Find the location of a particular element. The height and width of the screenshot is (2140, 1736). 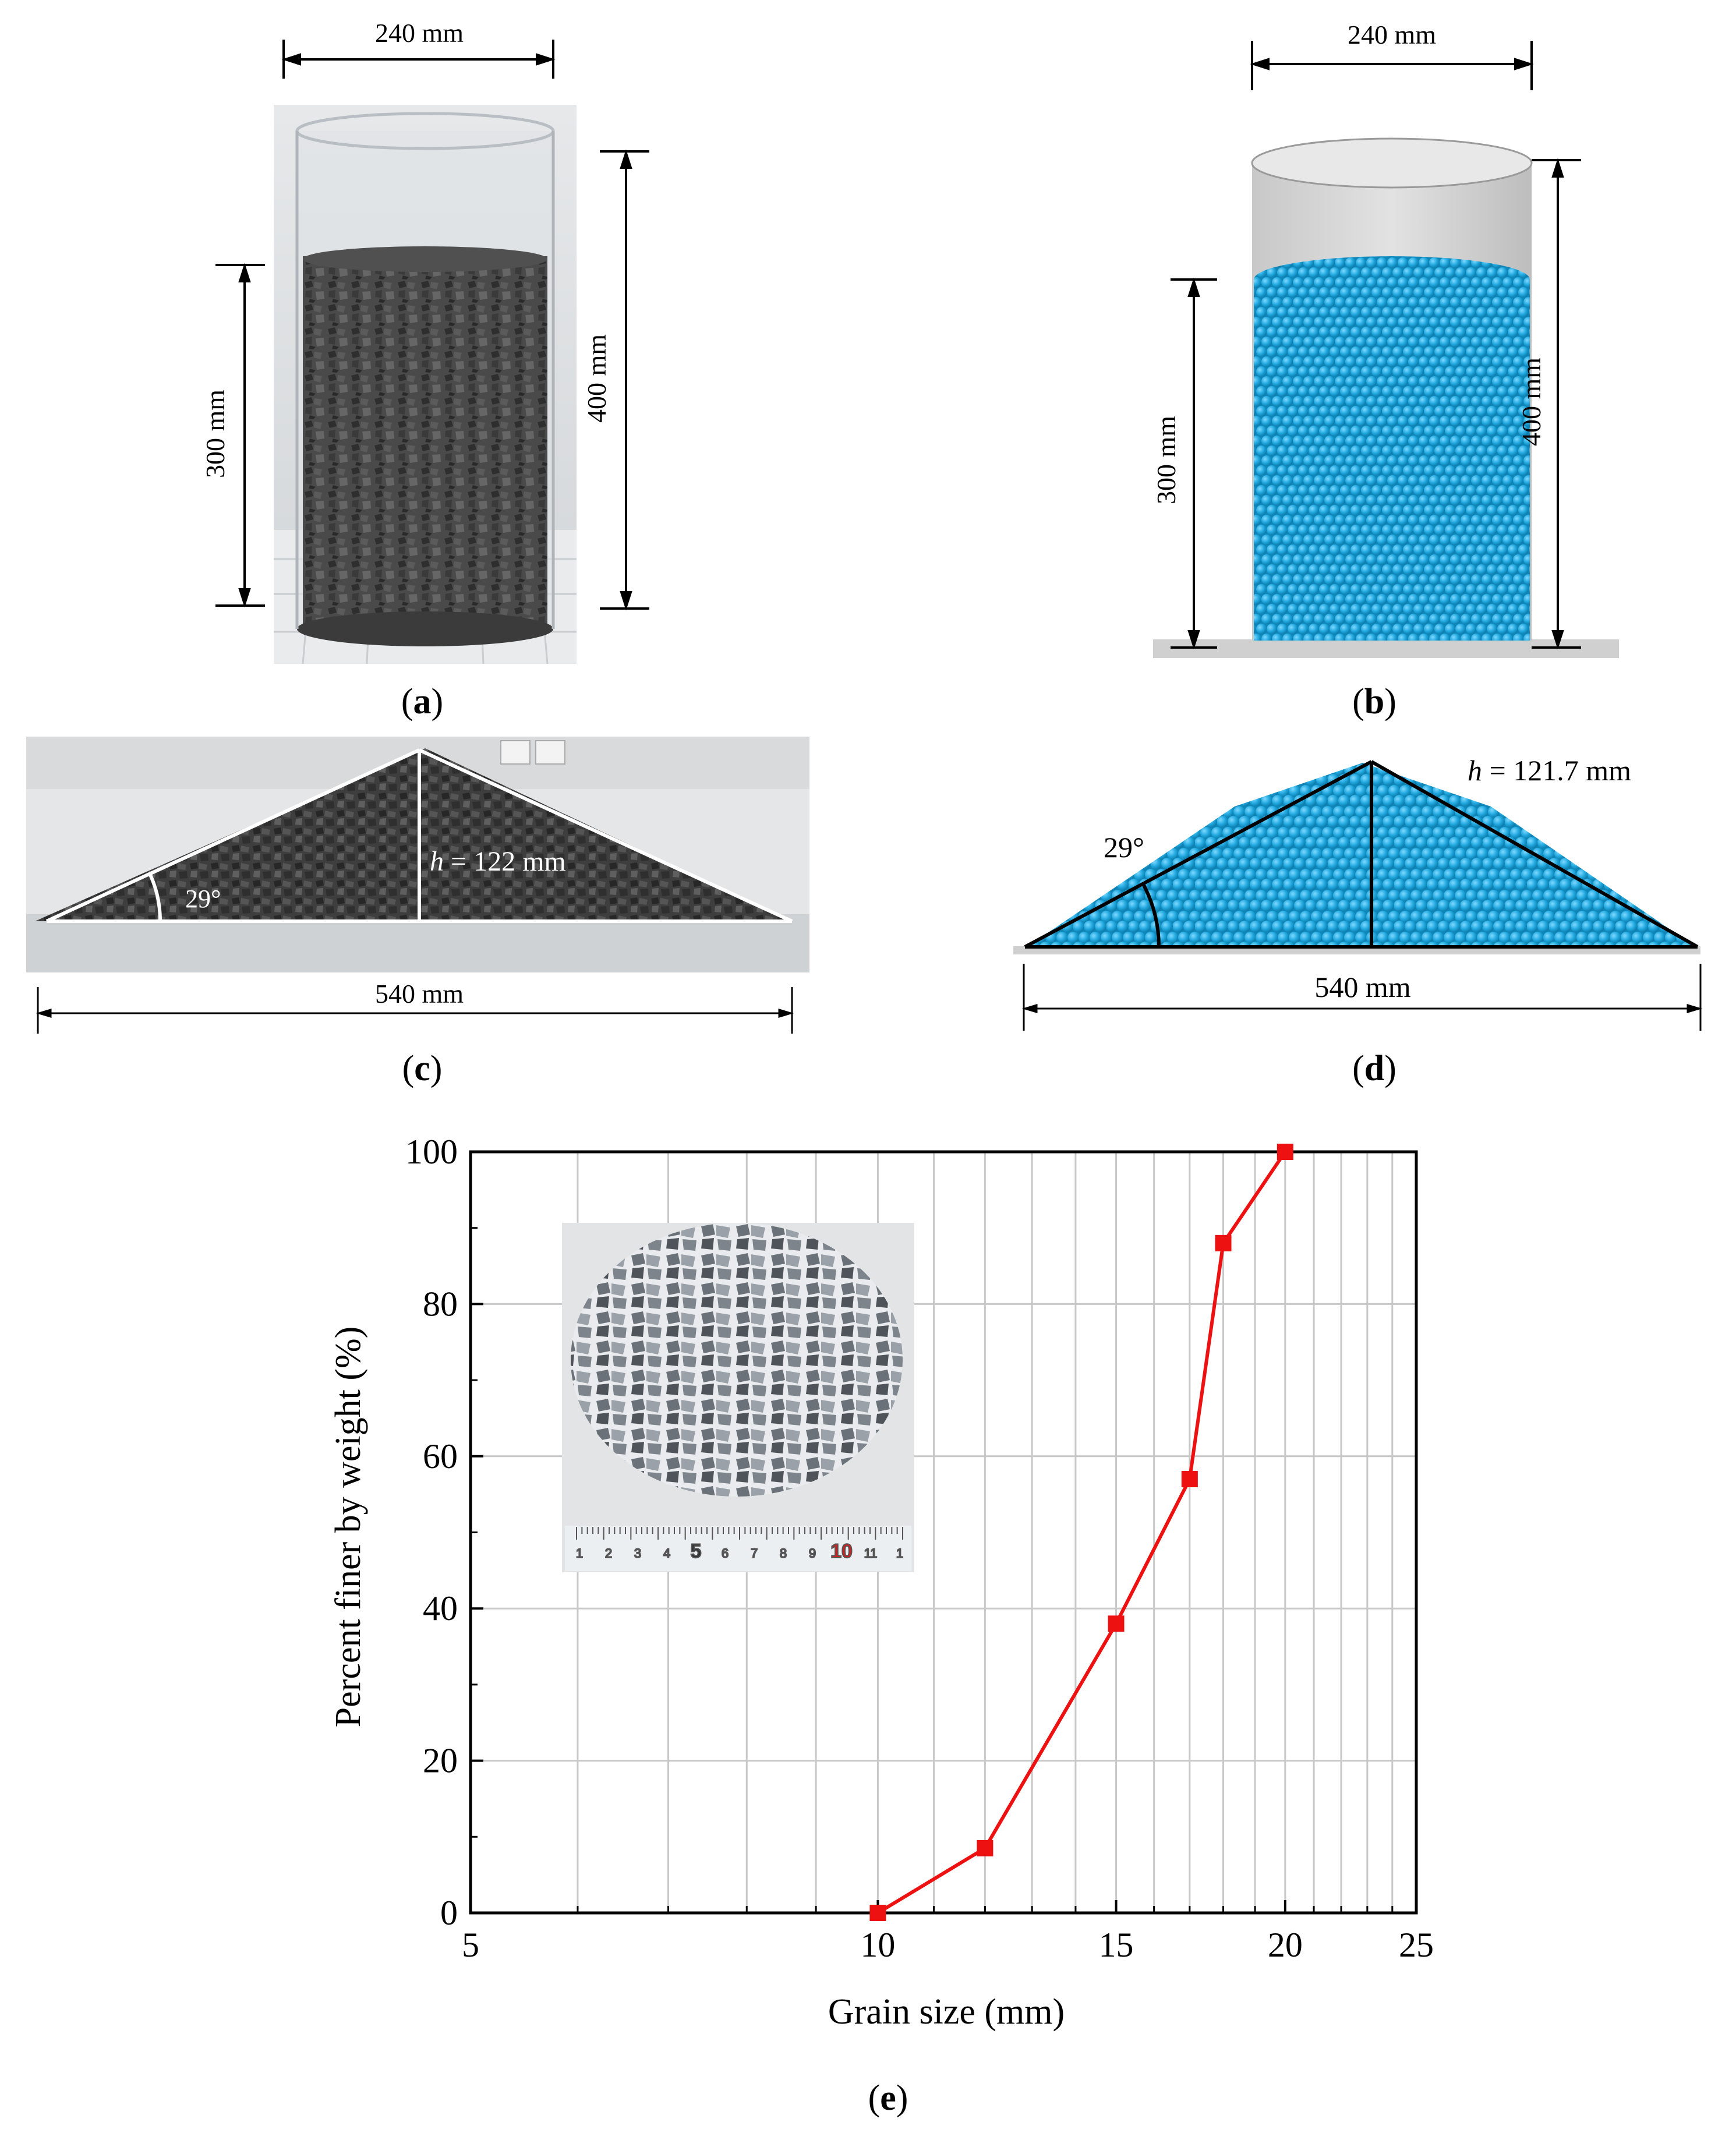

ruler-number: 2 is located at coordinates (608, 1554).